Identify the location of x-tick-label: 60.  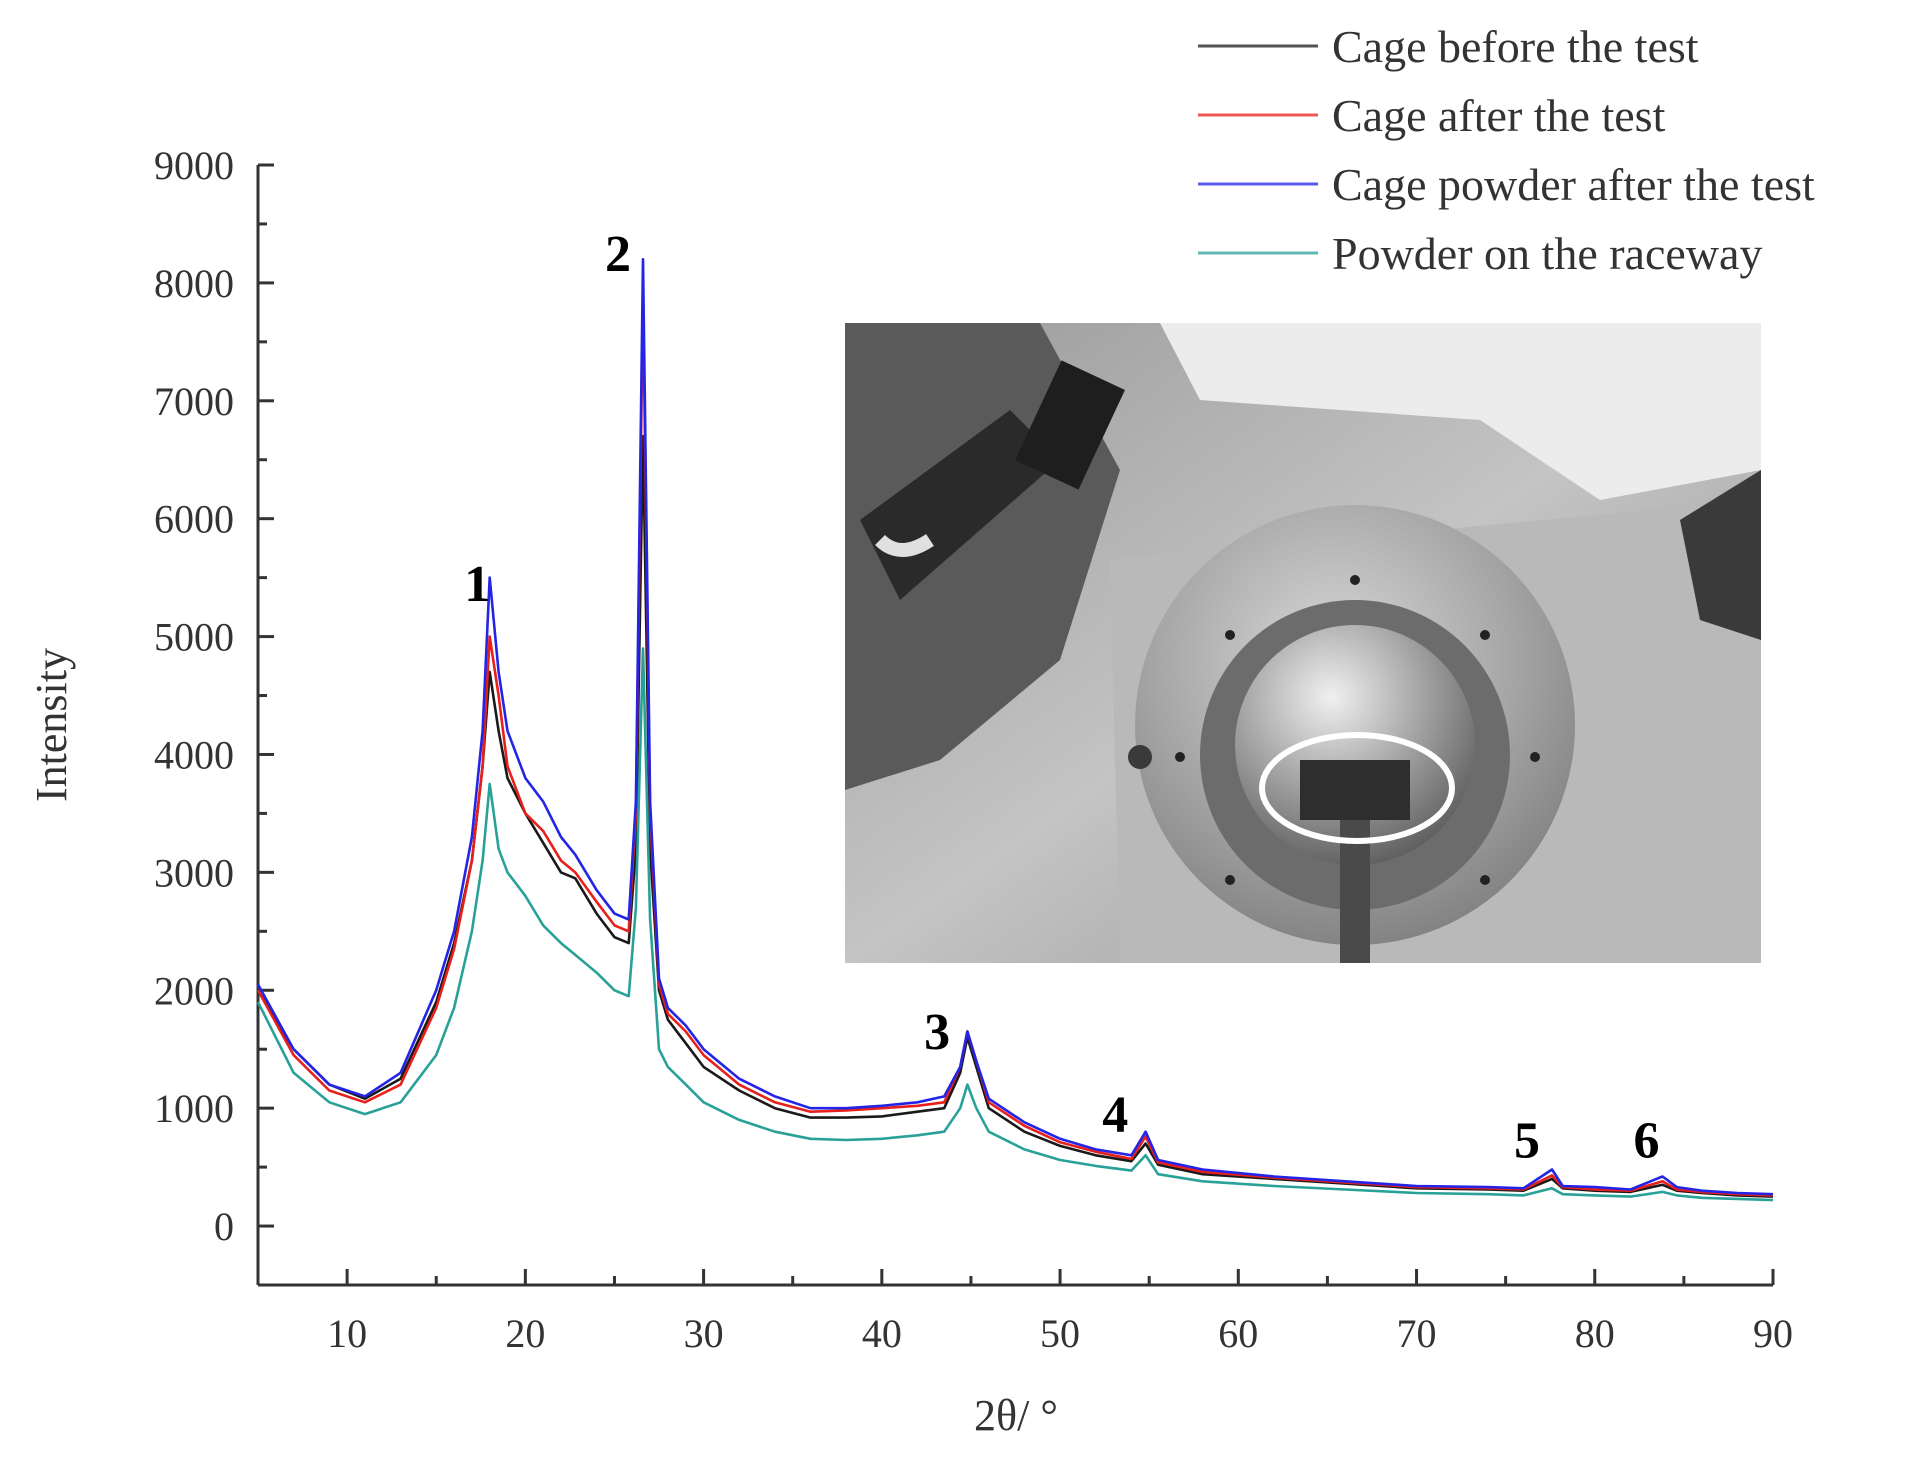
(1238, 1333).